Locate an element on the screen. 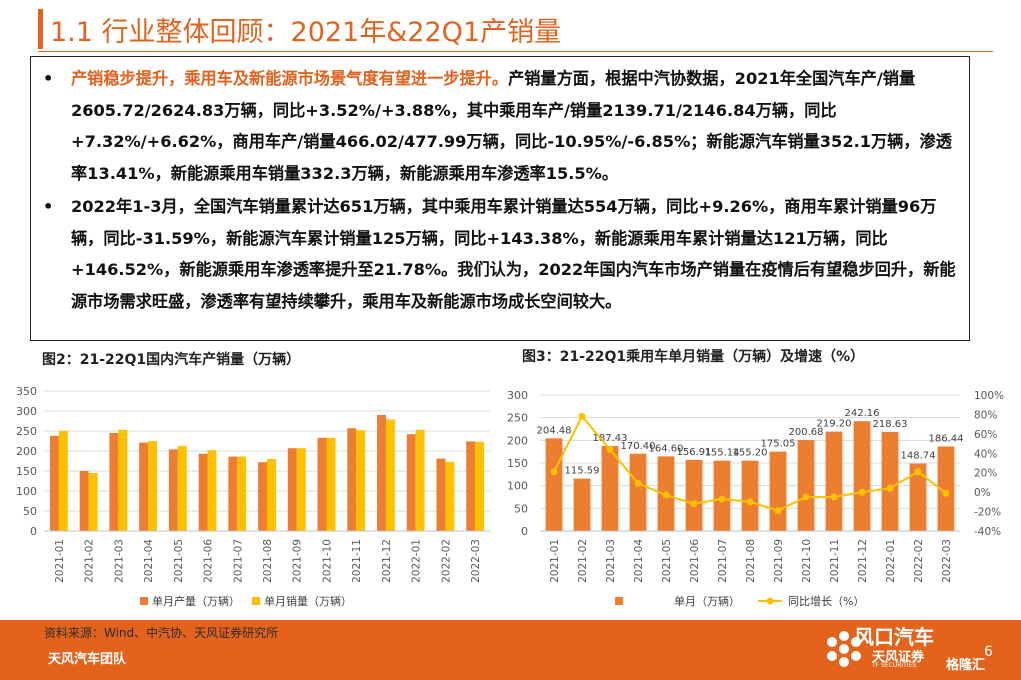  legend-label: 单月（万辆） is located at coordinates (707, 601).